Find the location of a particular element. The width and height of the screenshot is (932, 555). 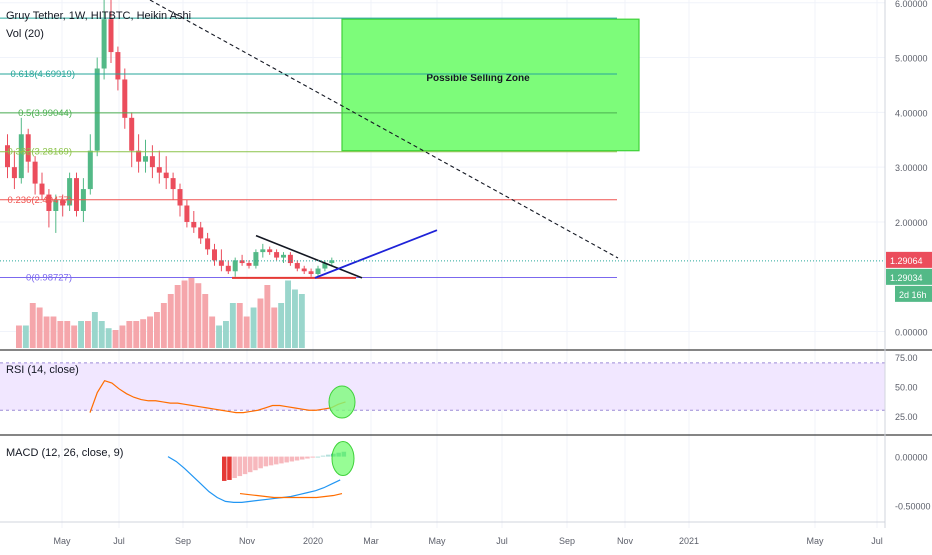

macd-line is located at coordinates (254, 479).